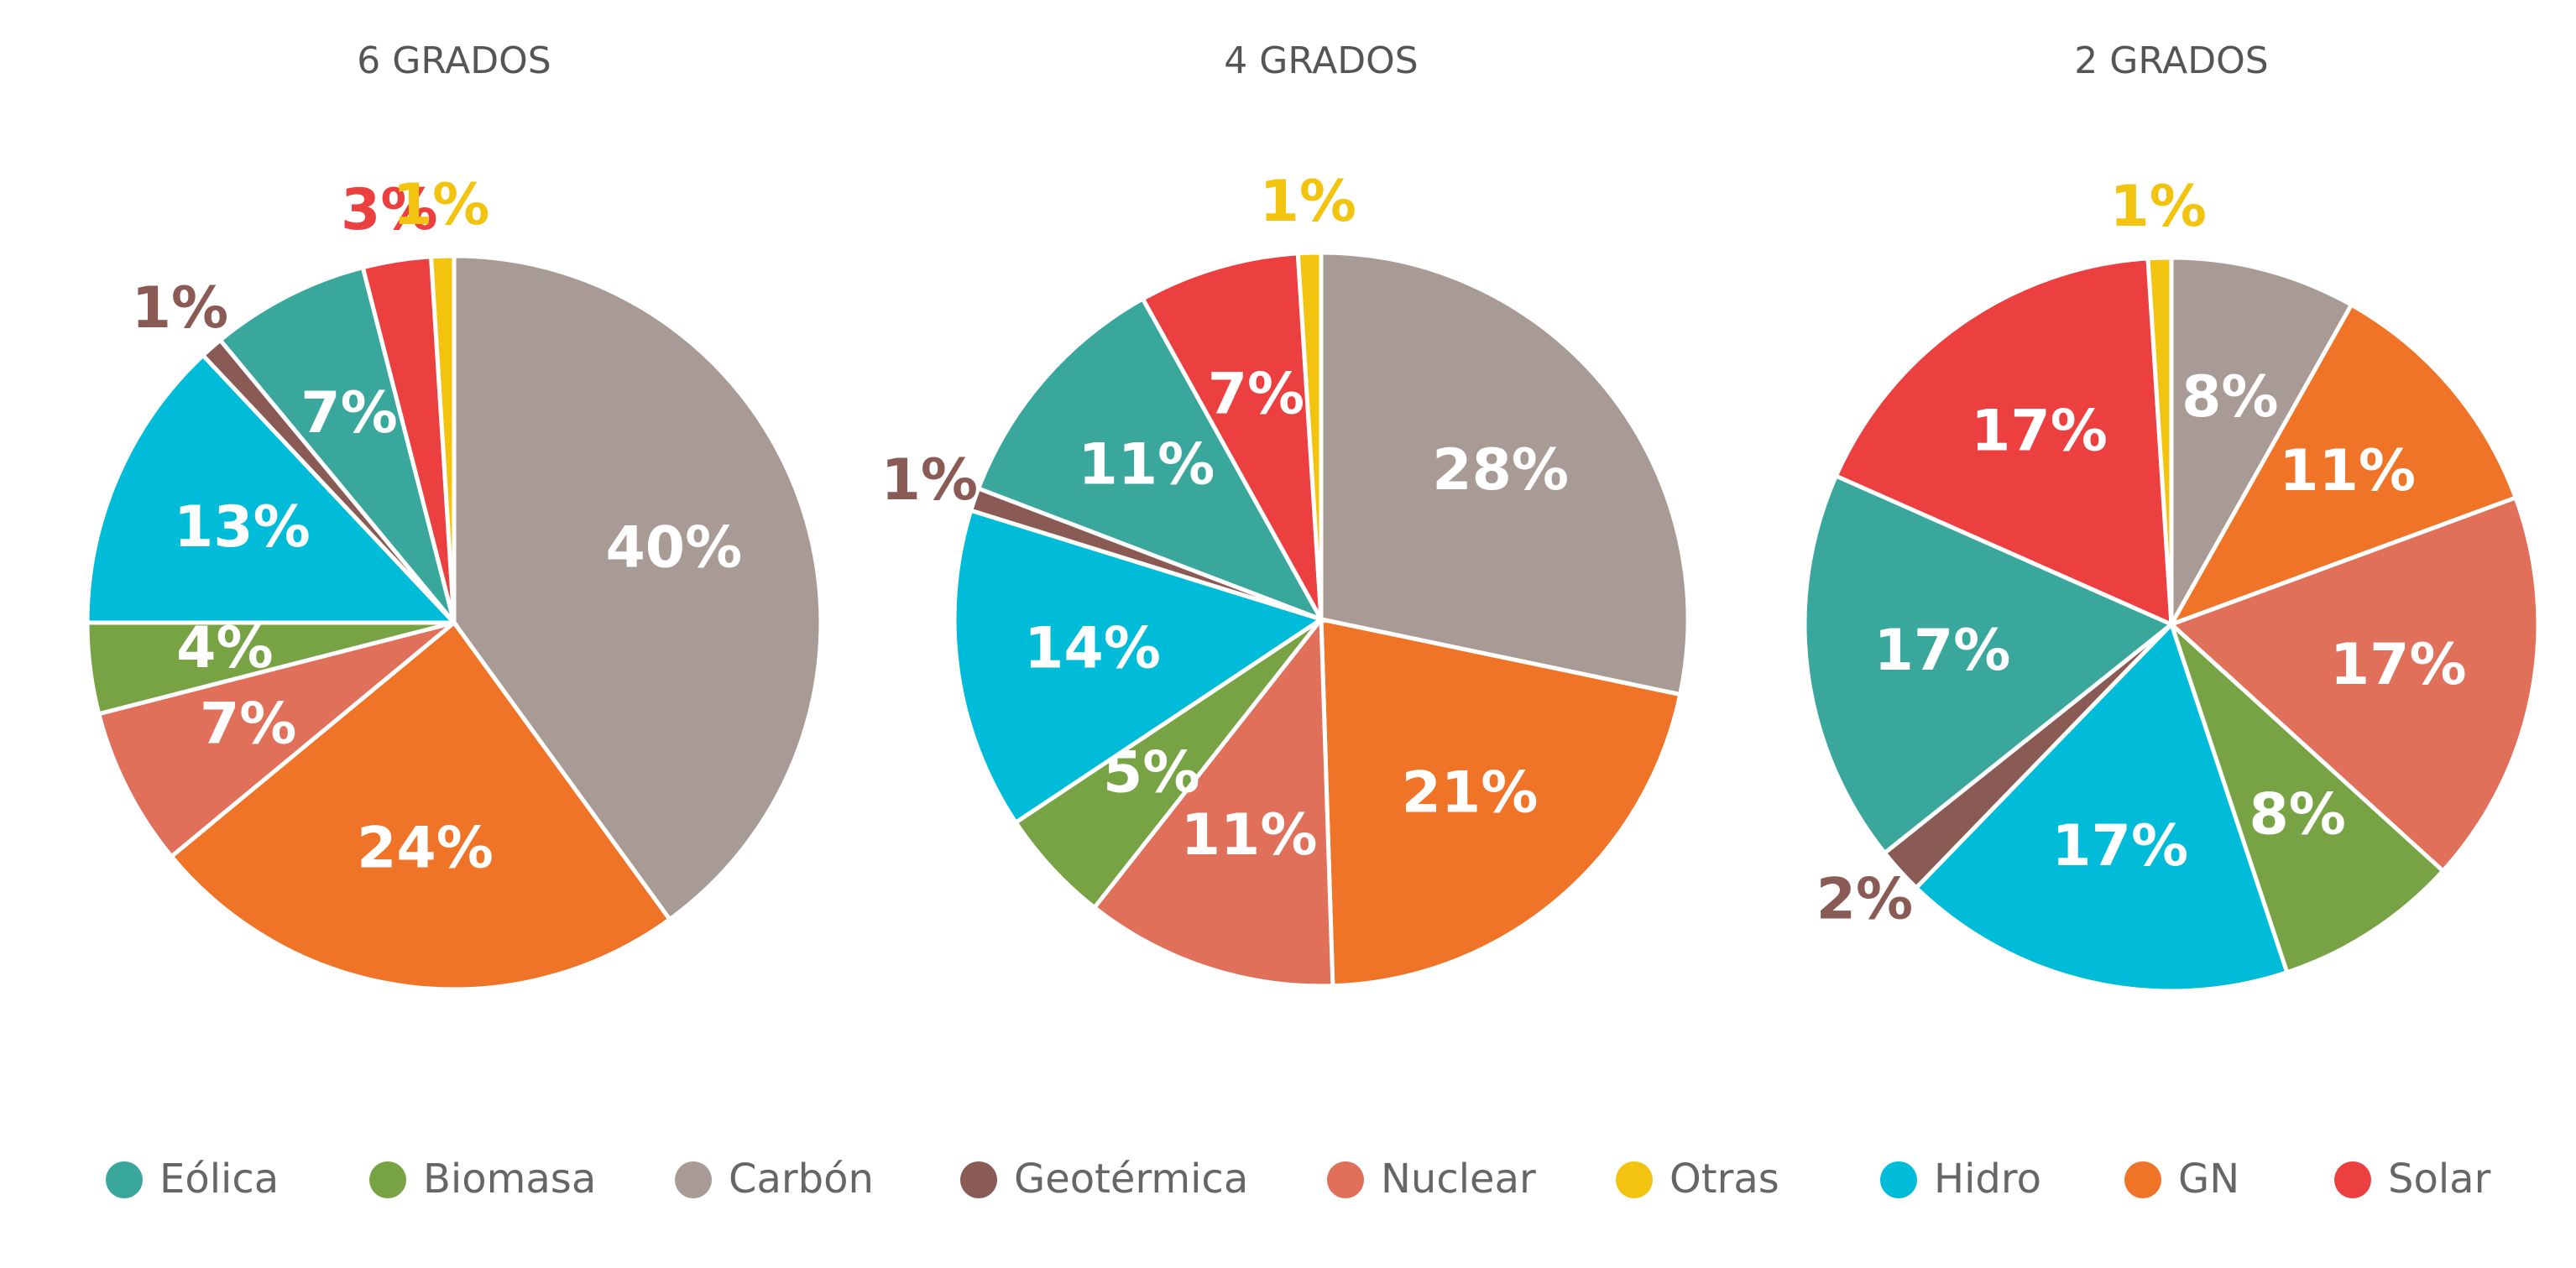  I want to click on data-label: 2%, so click(1864, 900).